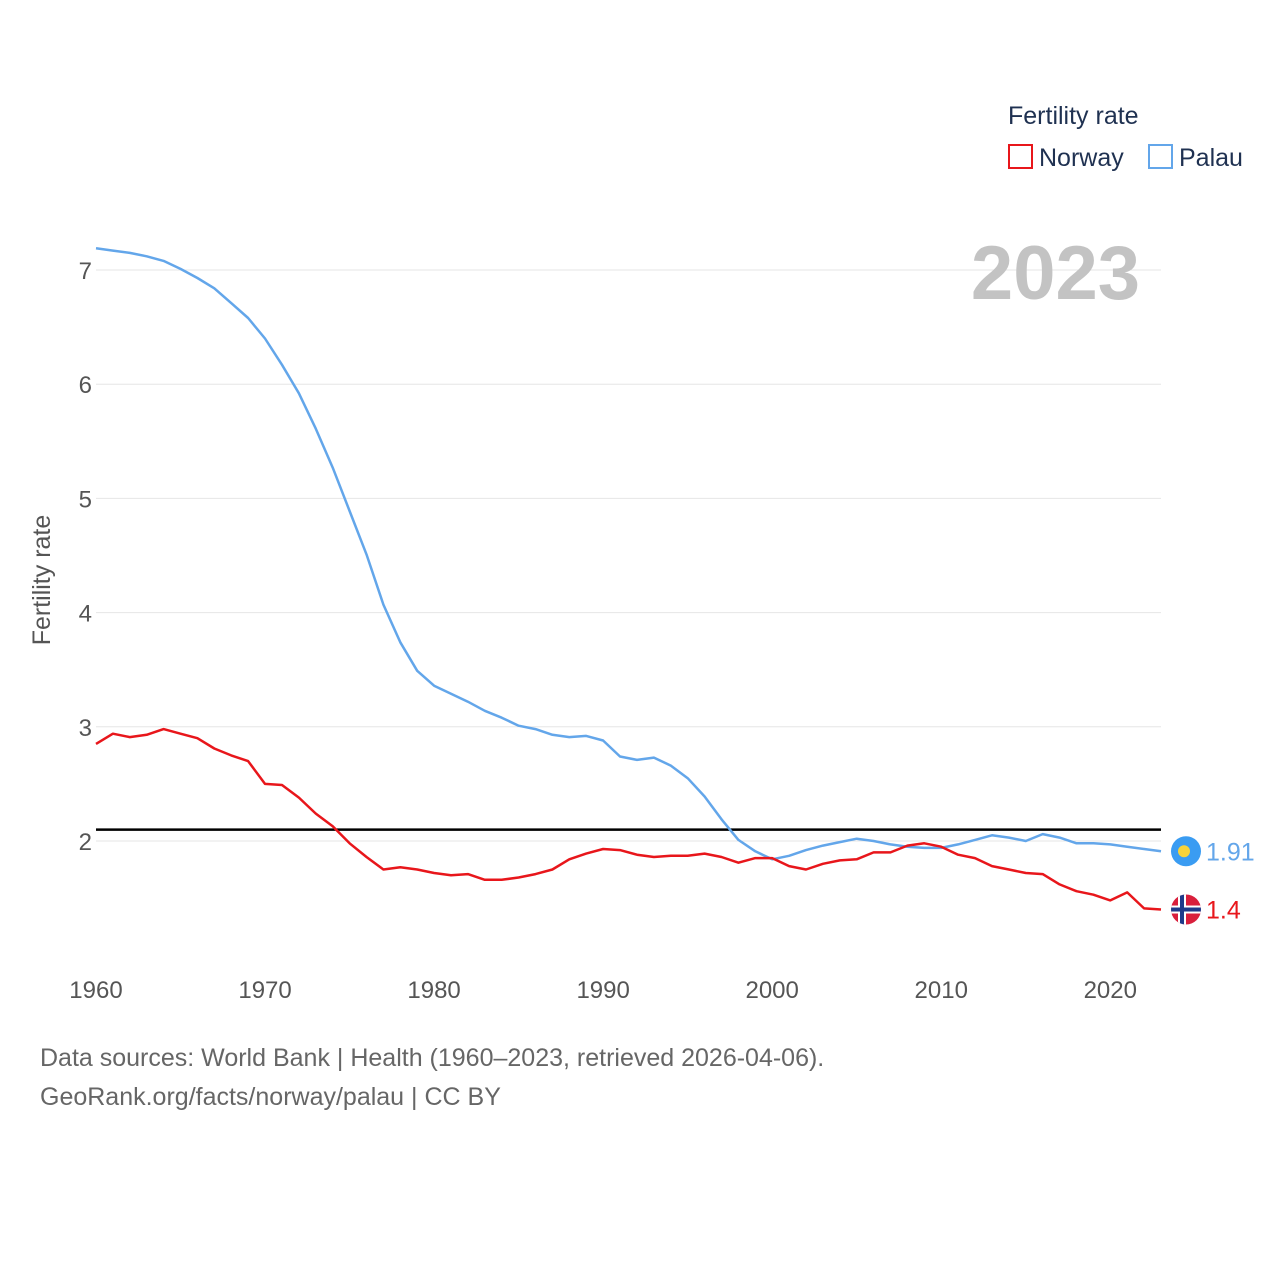  I want to click on legend: Fertility rate Norway Palau, so click(1125, 137).